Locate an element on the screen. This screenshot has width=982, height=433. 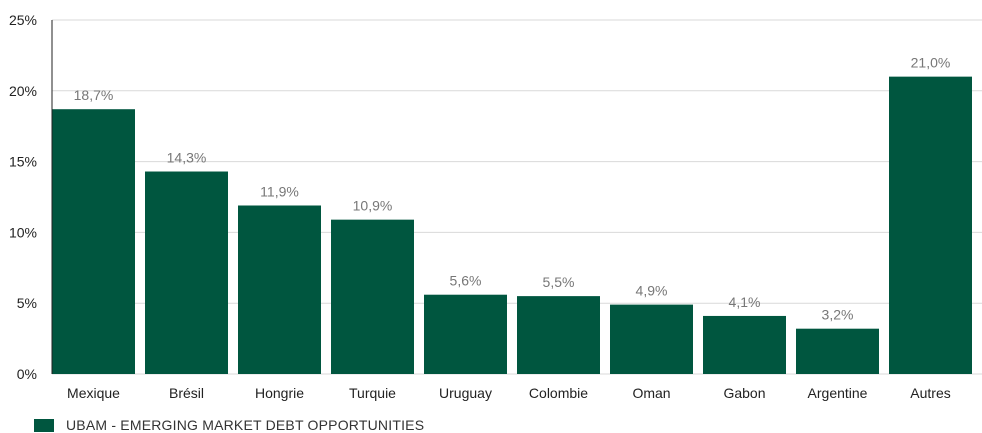
data-label: 5,5% is located at coordinates (559, 282).